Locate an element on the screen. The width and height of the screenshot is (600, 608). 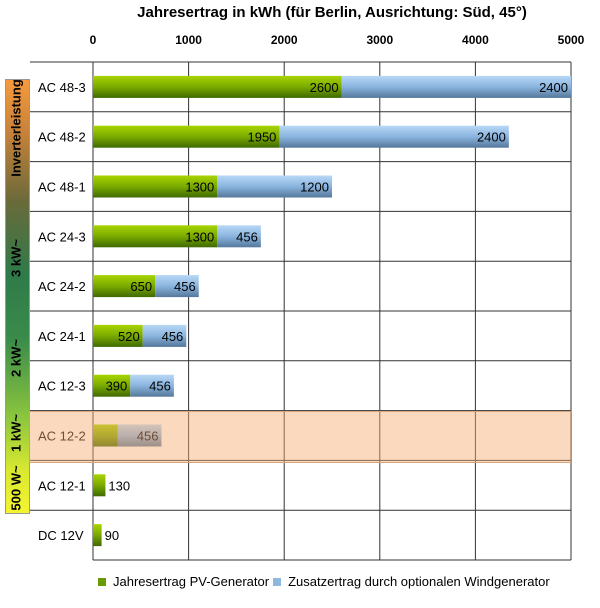
scale-label-3kw: 3 kW~ is located at coordinates (16, 258).